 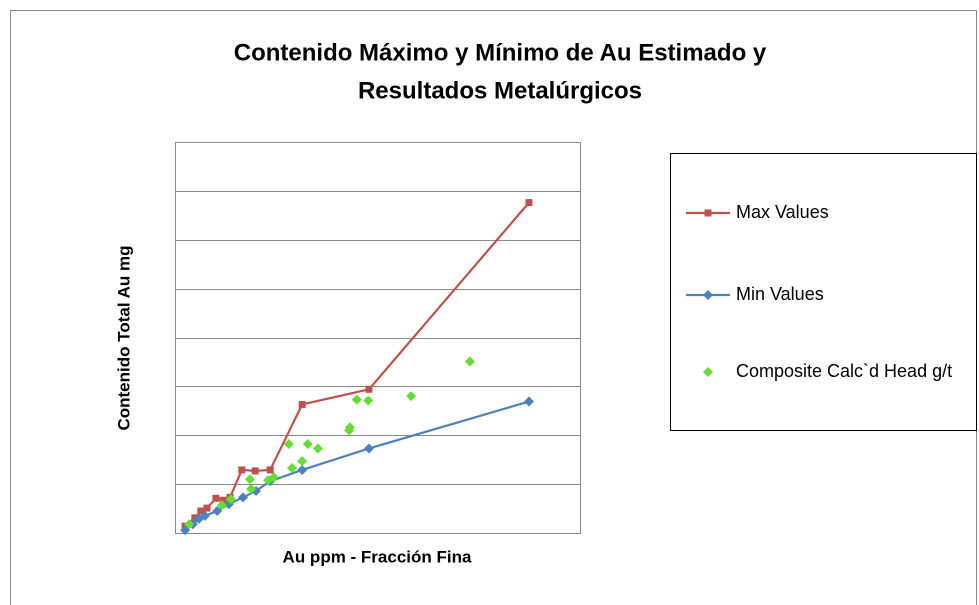 I want to click on legend-box, so click(x=823, y=292).